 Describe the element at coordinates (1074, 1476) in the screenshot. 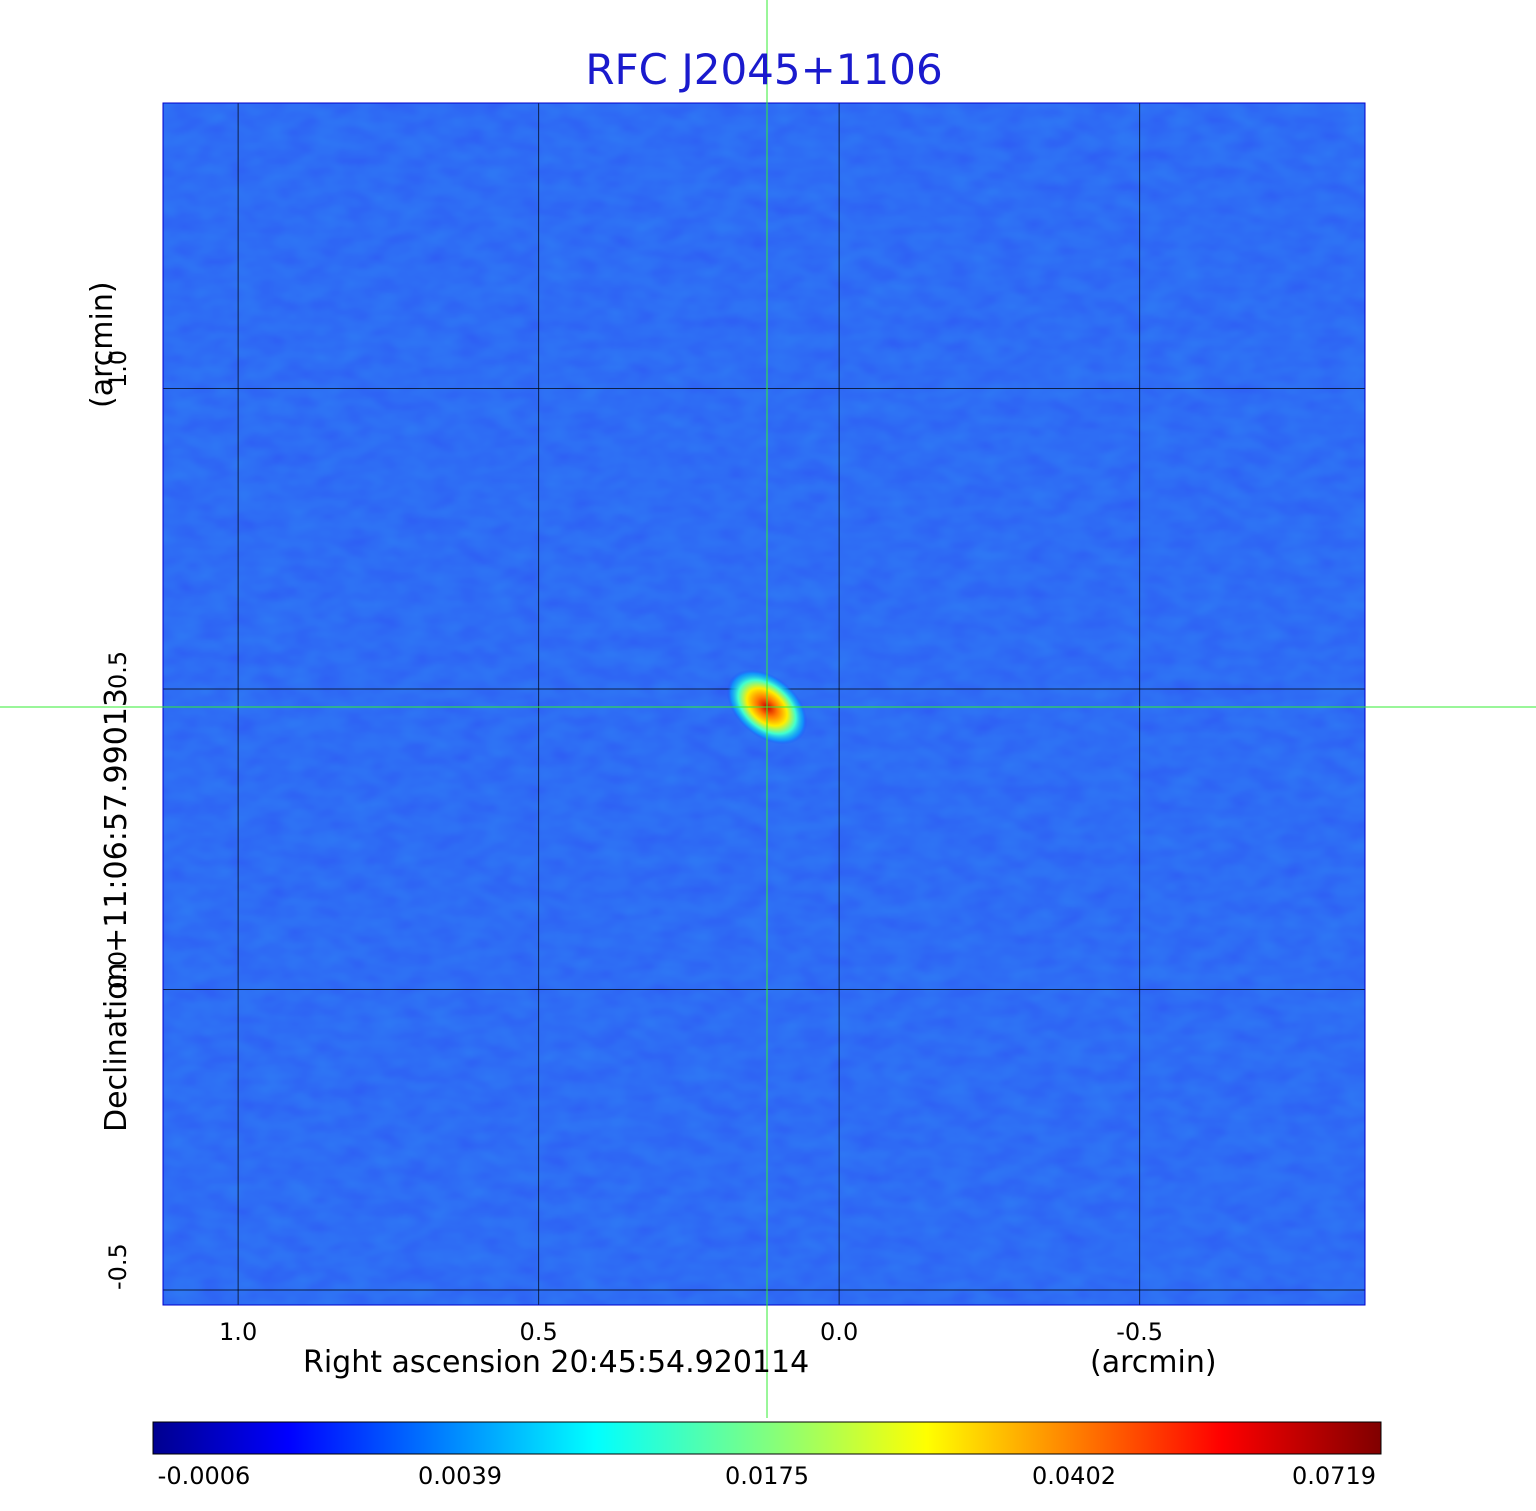

I see `colorbar-tick-label: 0.0402` at that location.